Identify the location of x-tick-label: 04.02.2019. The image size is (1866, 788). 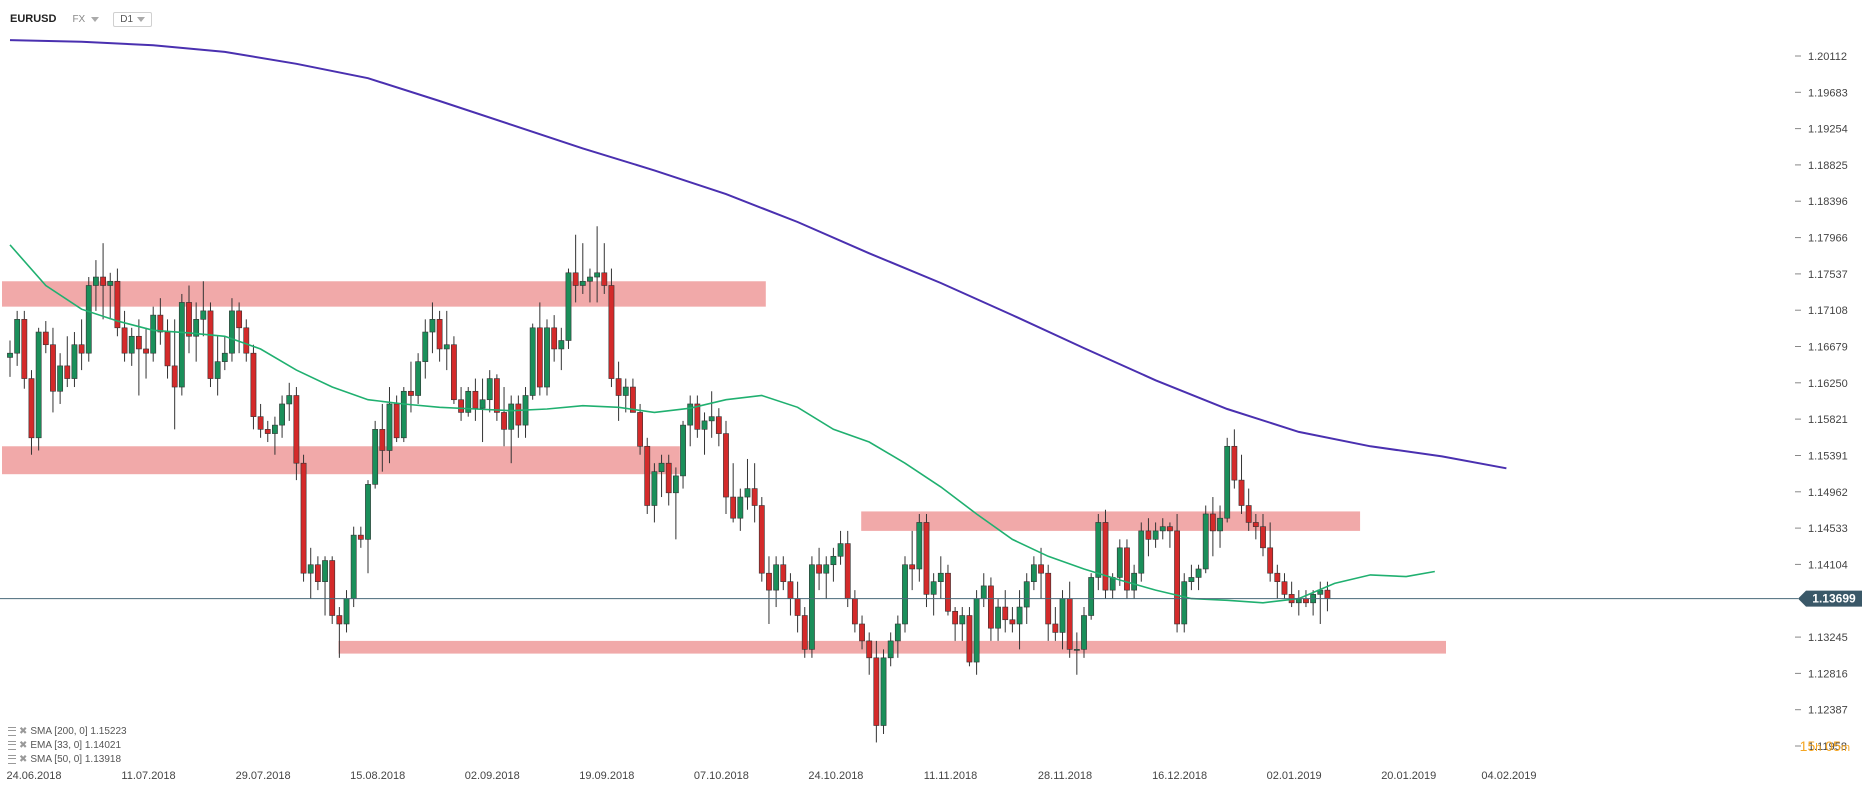
(1508, 776).